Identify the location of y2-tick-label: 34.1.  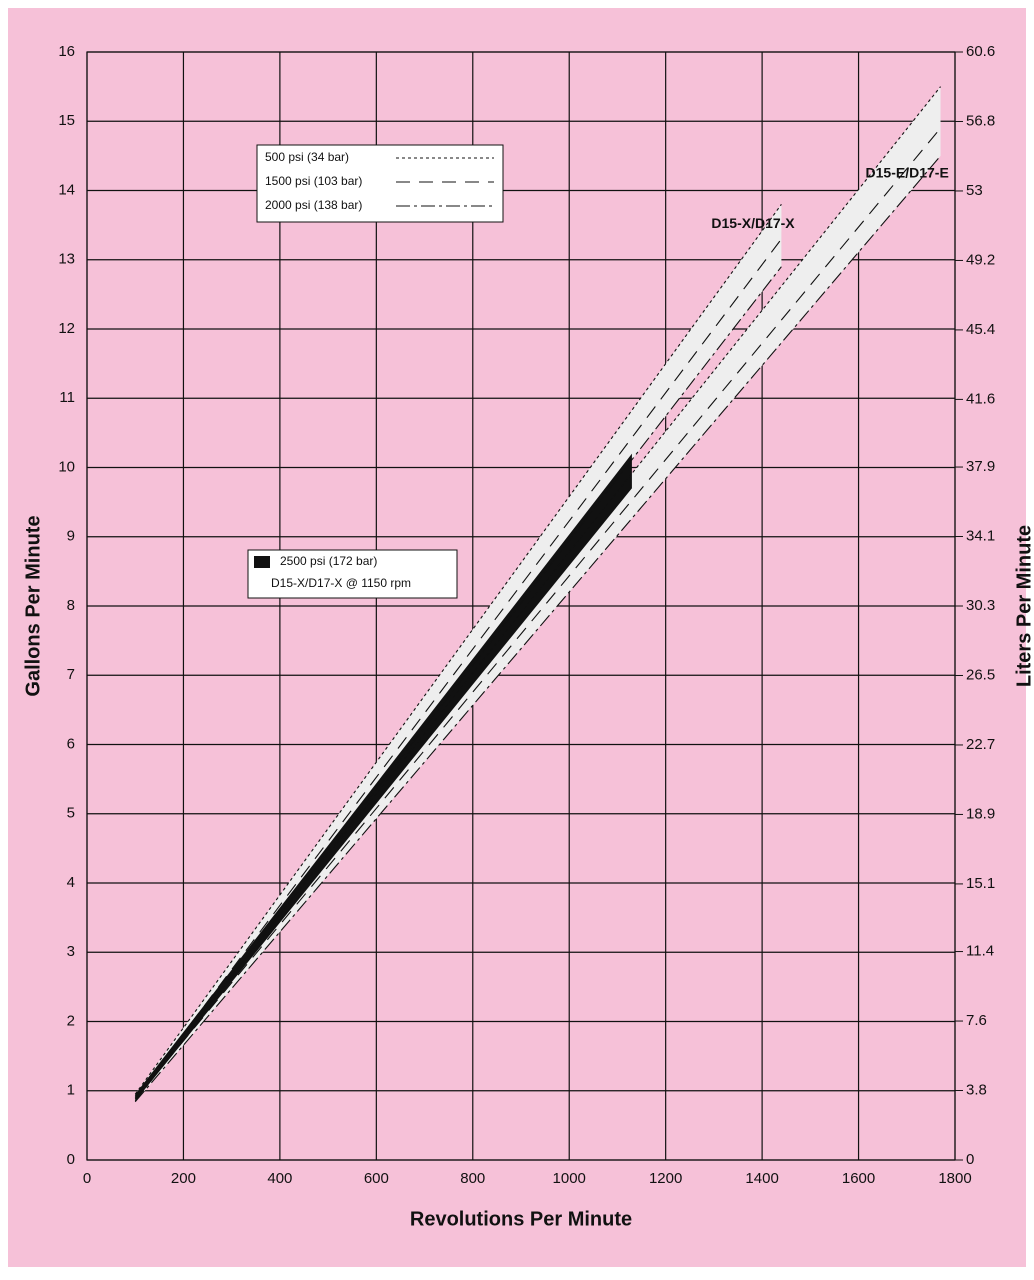
(980, 535).